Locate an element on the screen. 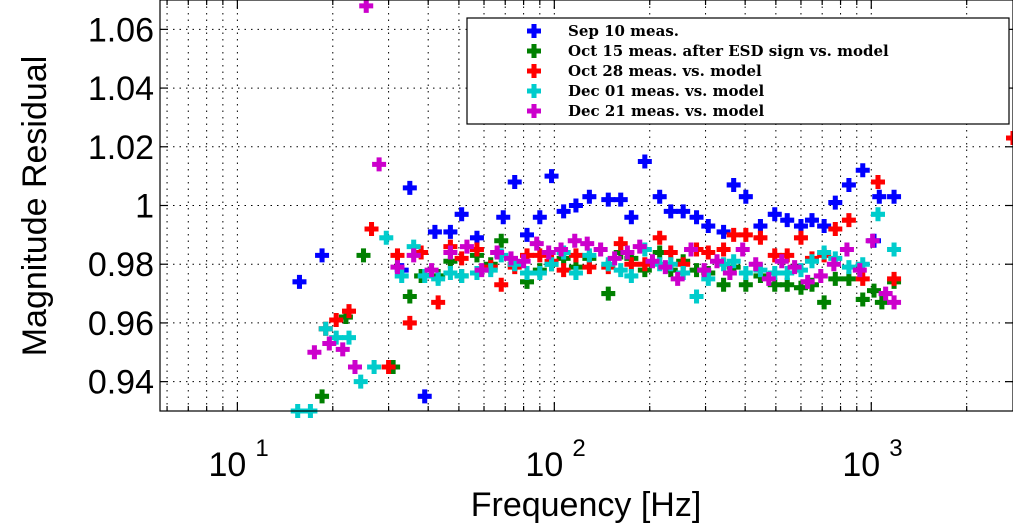 This screenshot has width=1013, height=528. x-tick-label: 10 is located at coordinates (861, 465).